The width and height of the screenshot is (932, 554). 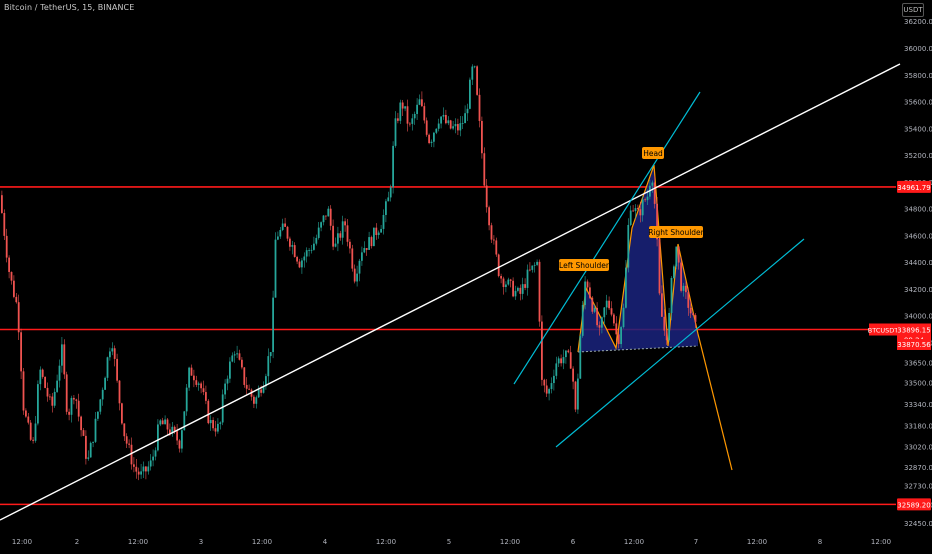 What do you see at coordinates (820, 542) in the screenshot?
I see `x-tick-label: 8` at bounding box center [820, 542].